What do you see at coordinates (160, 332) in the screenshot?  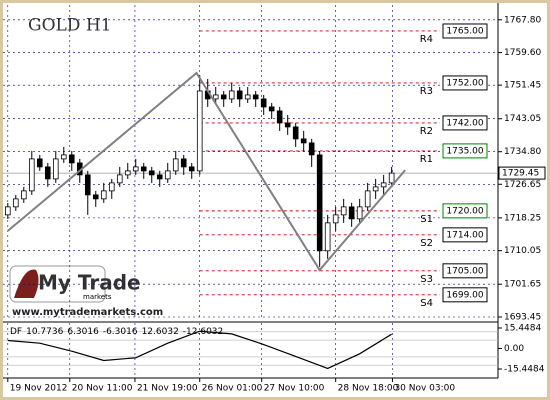 I see `indicator-level-label: 12.6032` at bounding box center [160, 332].